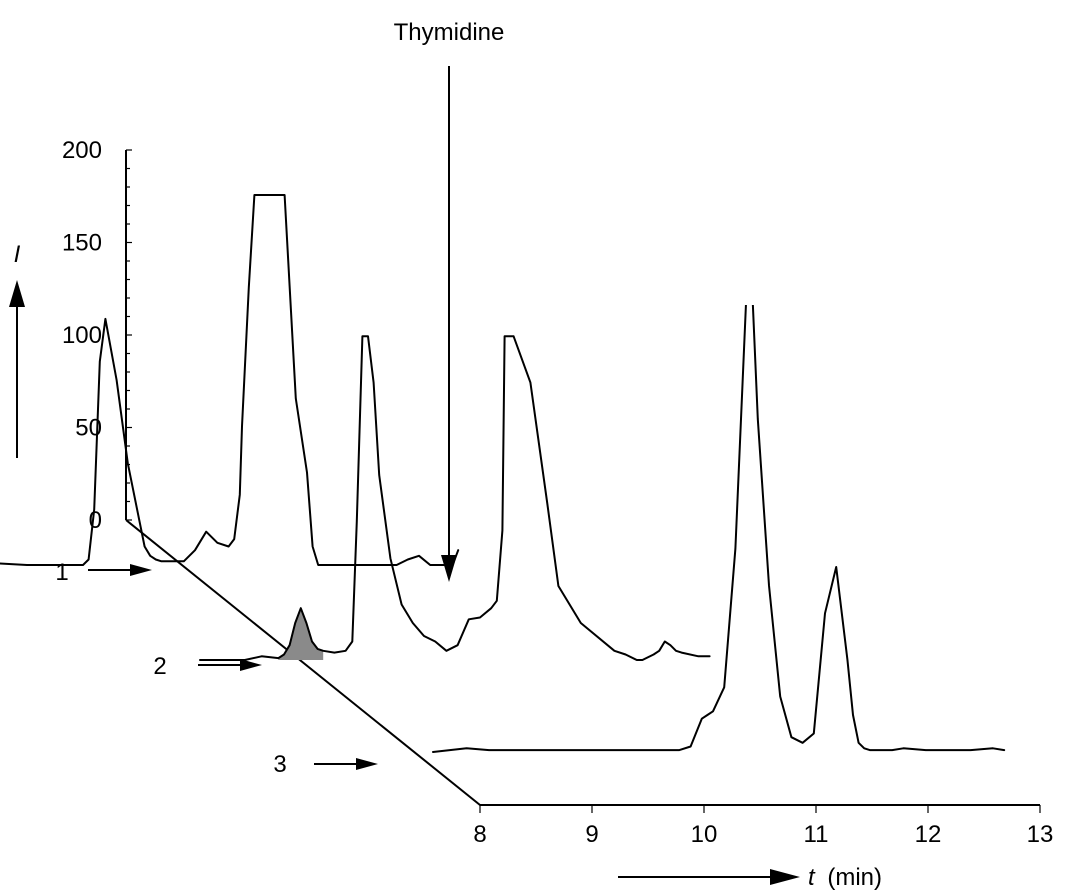 The height and width of the screenshot is (890, 1071). I want to click on series-row-label: 2, so click(159, 666).